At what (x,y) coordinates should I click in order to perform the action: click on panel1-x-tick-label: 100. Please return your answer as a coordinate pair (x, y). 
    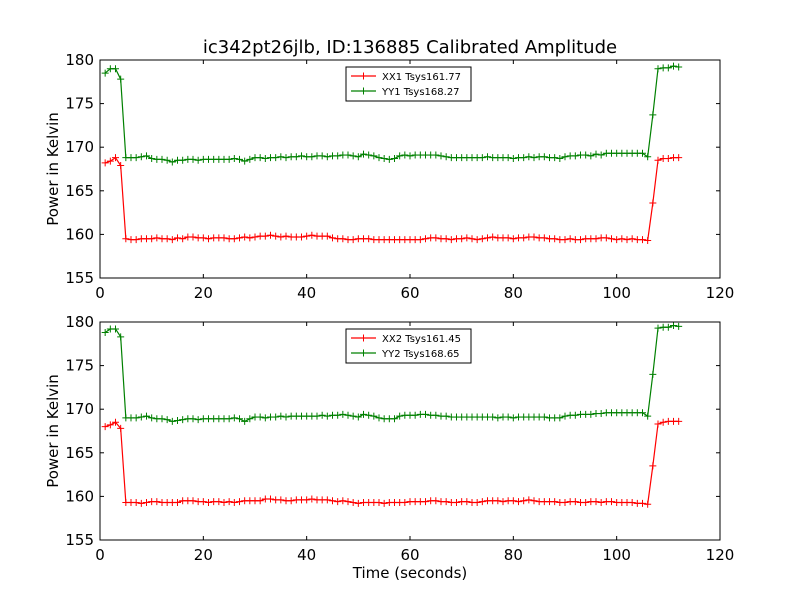
    Looking at the image, I should click on (616, 293).